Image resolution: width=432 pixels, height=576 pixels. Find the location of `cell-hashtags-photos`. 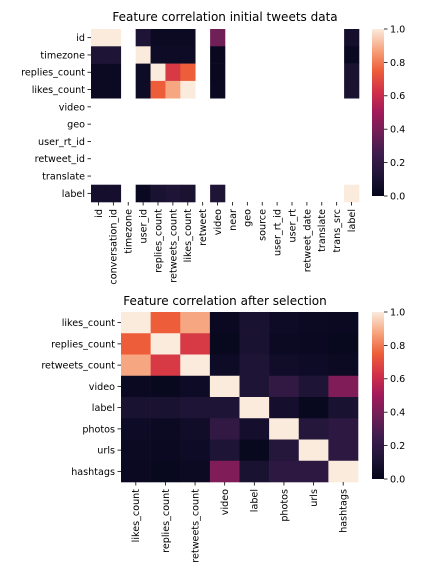

cell-hashtags-photos is located at coordinates (284, 471).